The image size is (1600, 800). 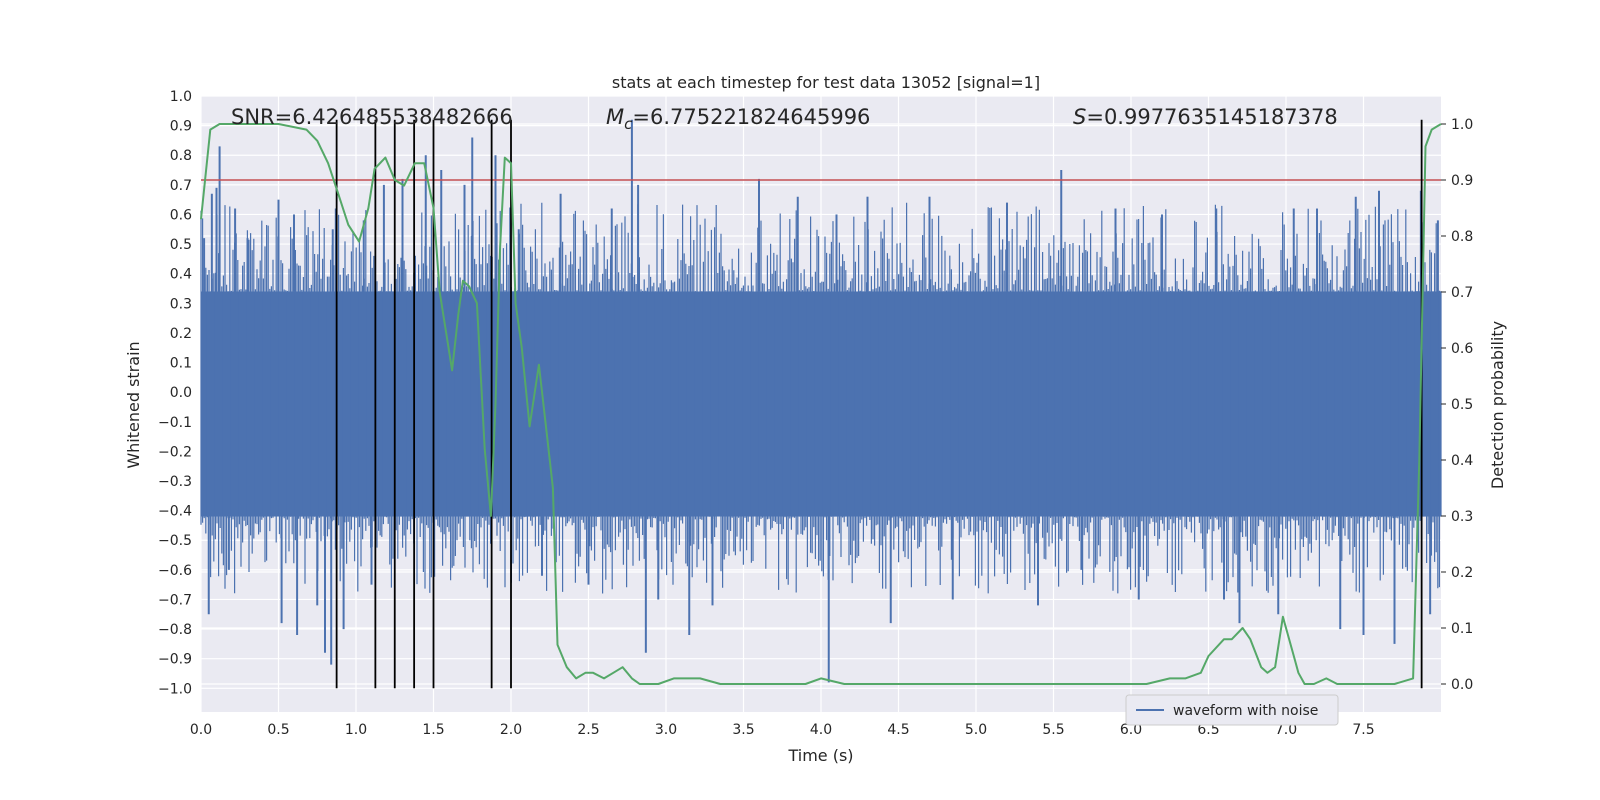 What do you see at coordinates (511, 730) in the screenshot?
I see `x-tick-label: 2.0` at bounding box center [511, 730].